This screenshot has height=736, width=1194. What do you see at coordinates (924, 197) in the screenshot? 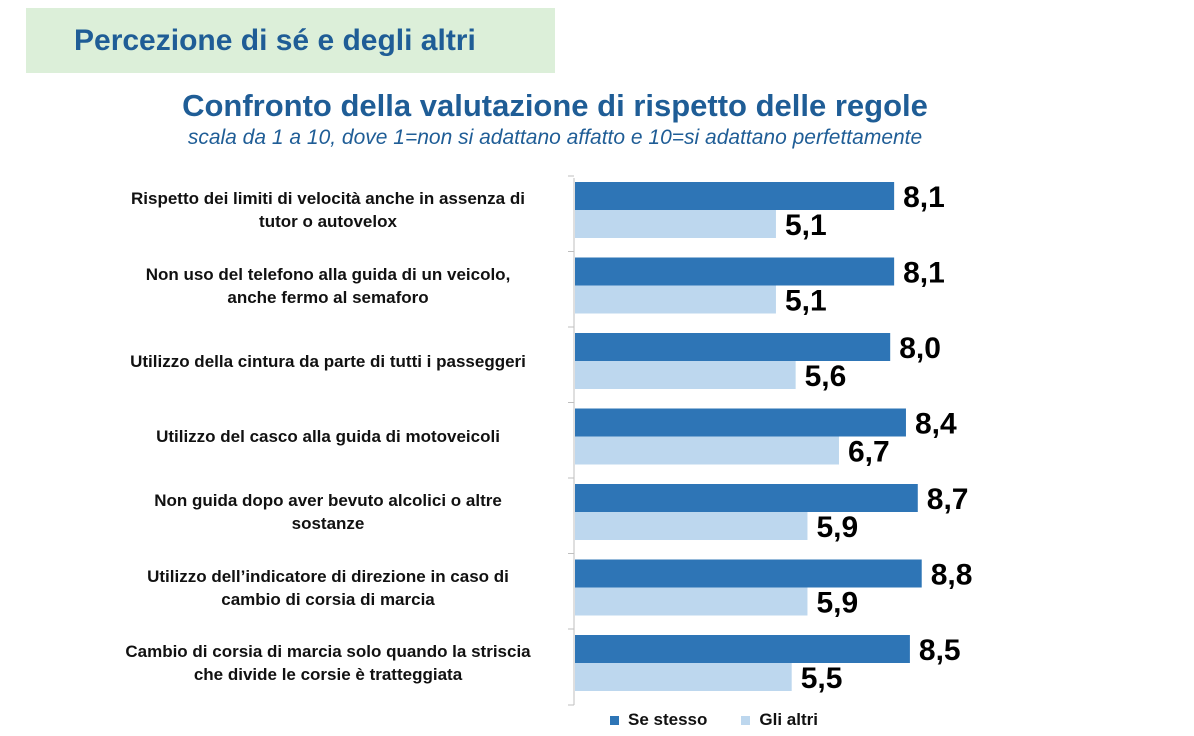
I see `value-label-se-stesso-1: 8,1` at bounding box center [924, 197].